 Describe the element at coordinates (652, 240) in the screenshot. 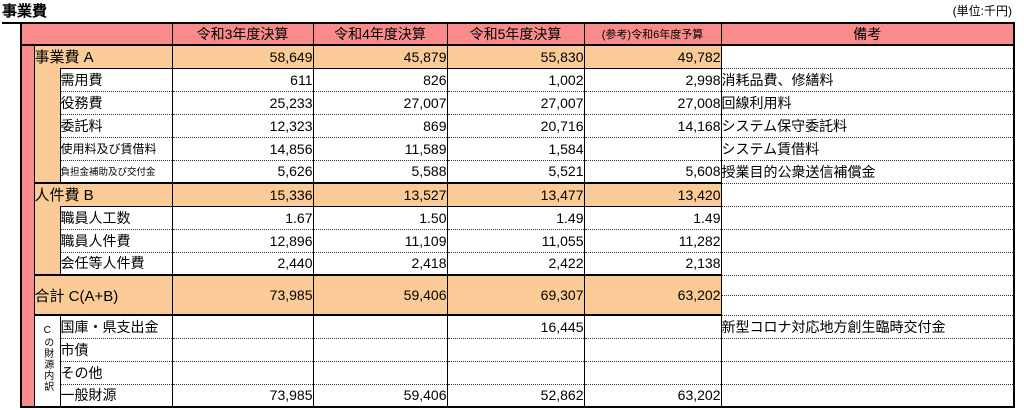

I see `value-cell: 11,282` at that location.